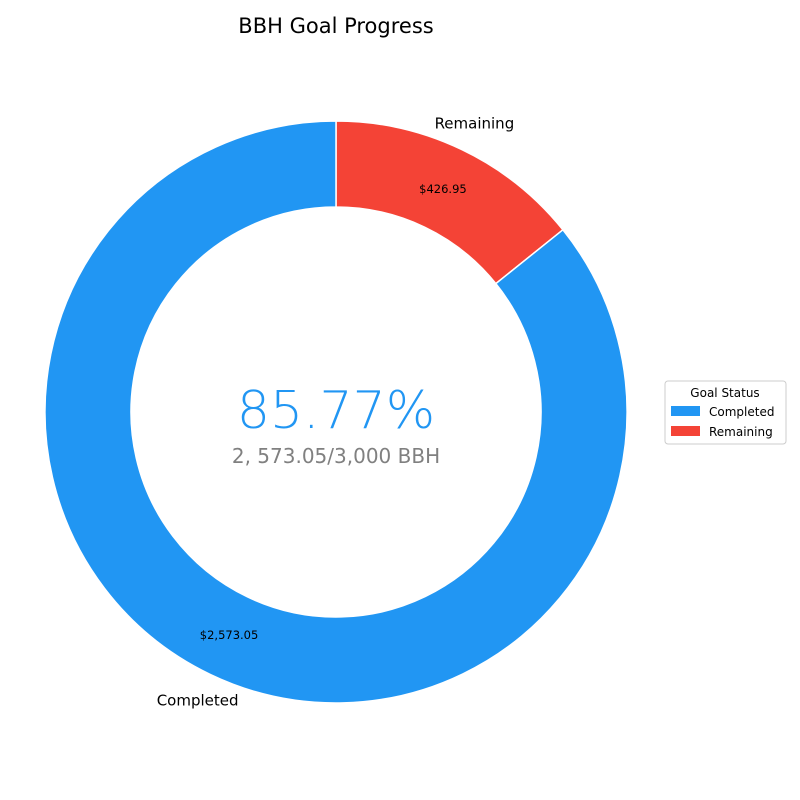 The width and height of the screenshot is (800, 800). What do you see at coordinates (685, 431) in the screenshot?
I see `legend-swatch-remaining` at bounding box center [685, 431].